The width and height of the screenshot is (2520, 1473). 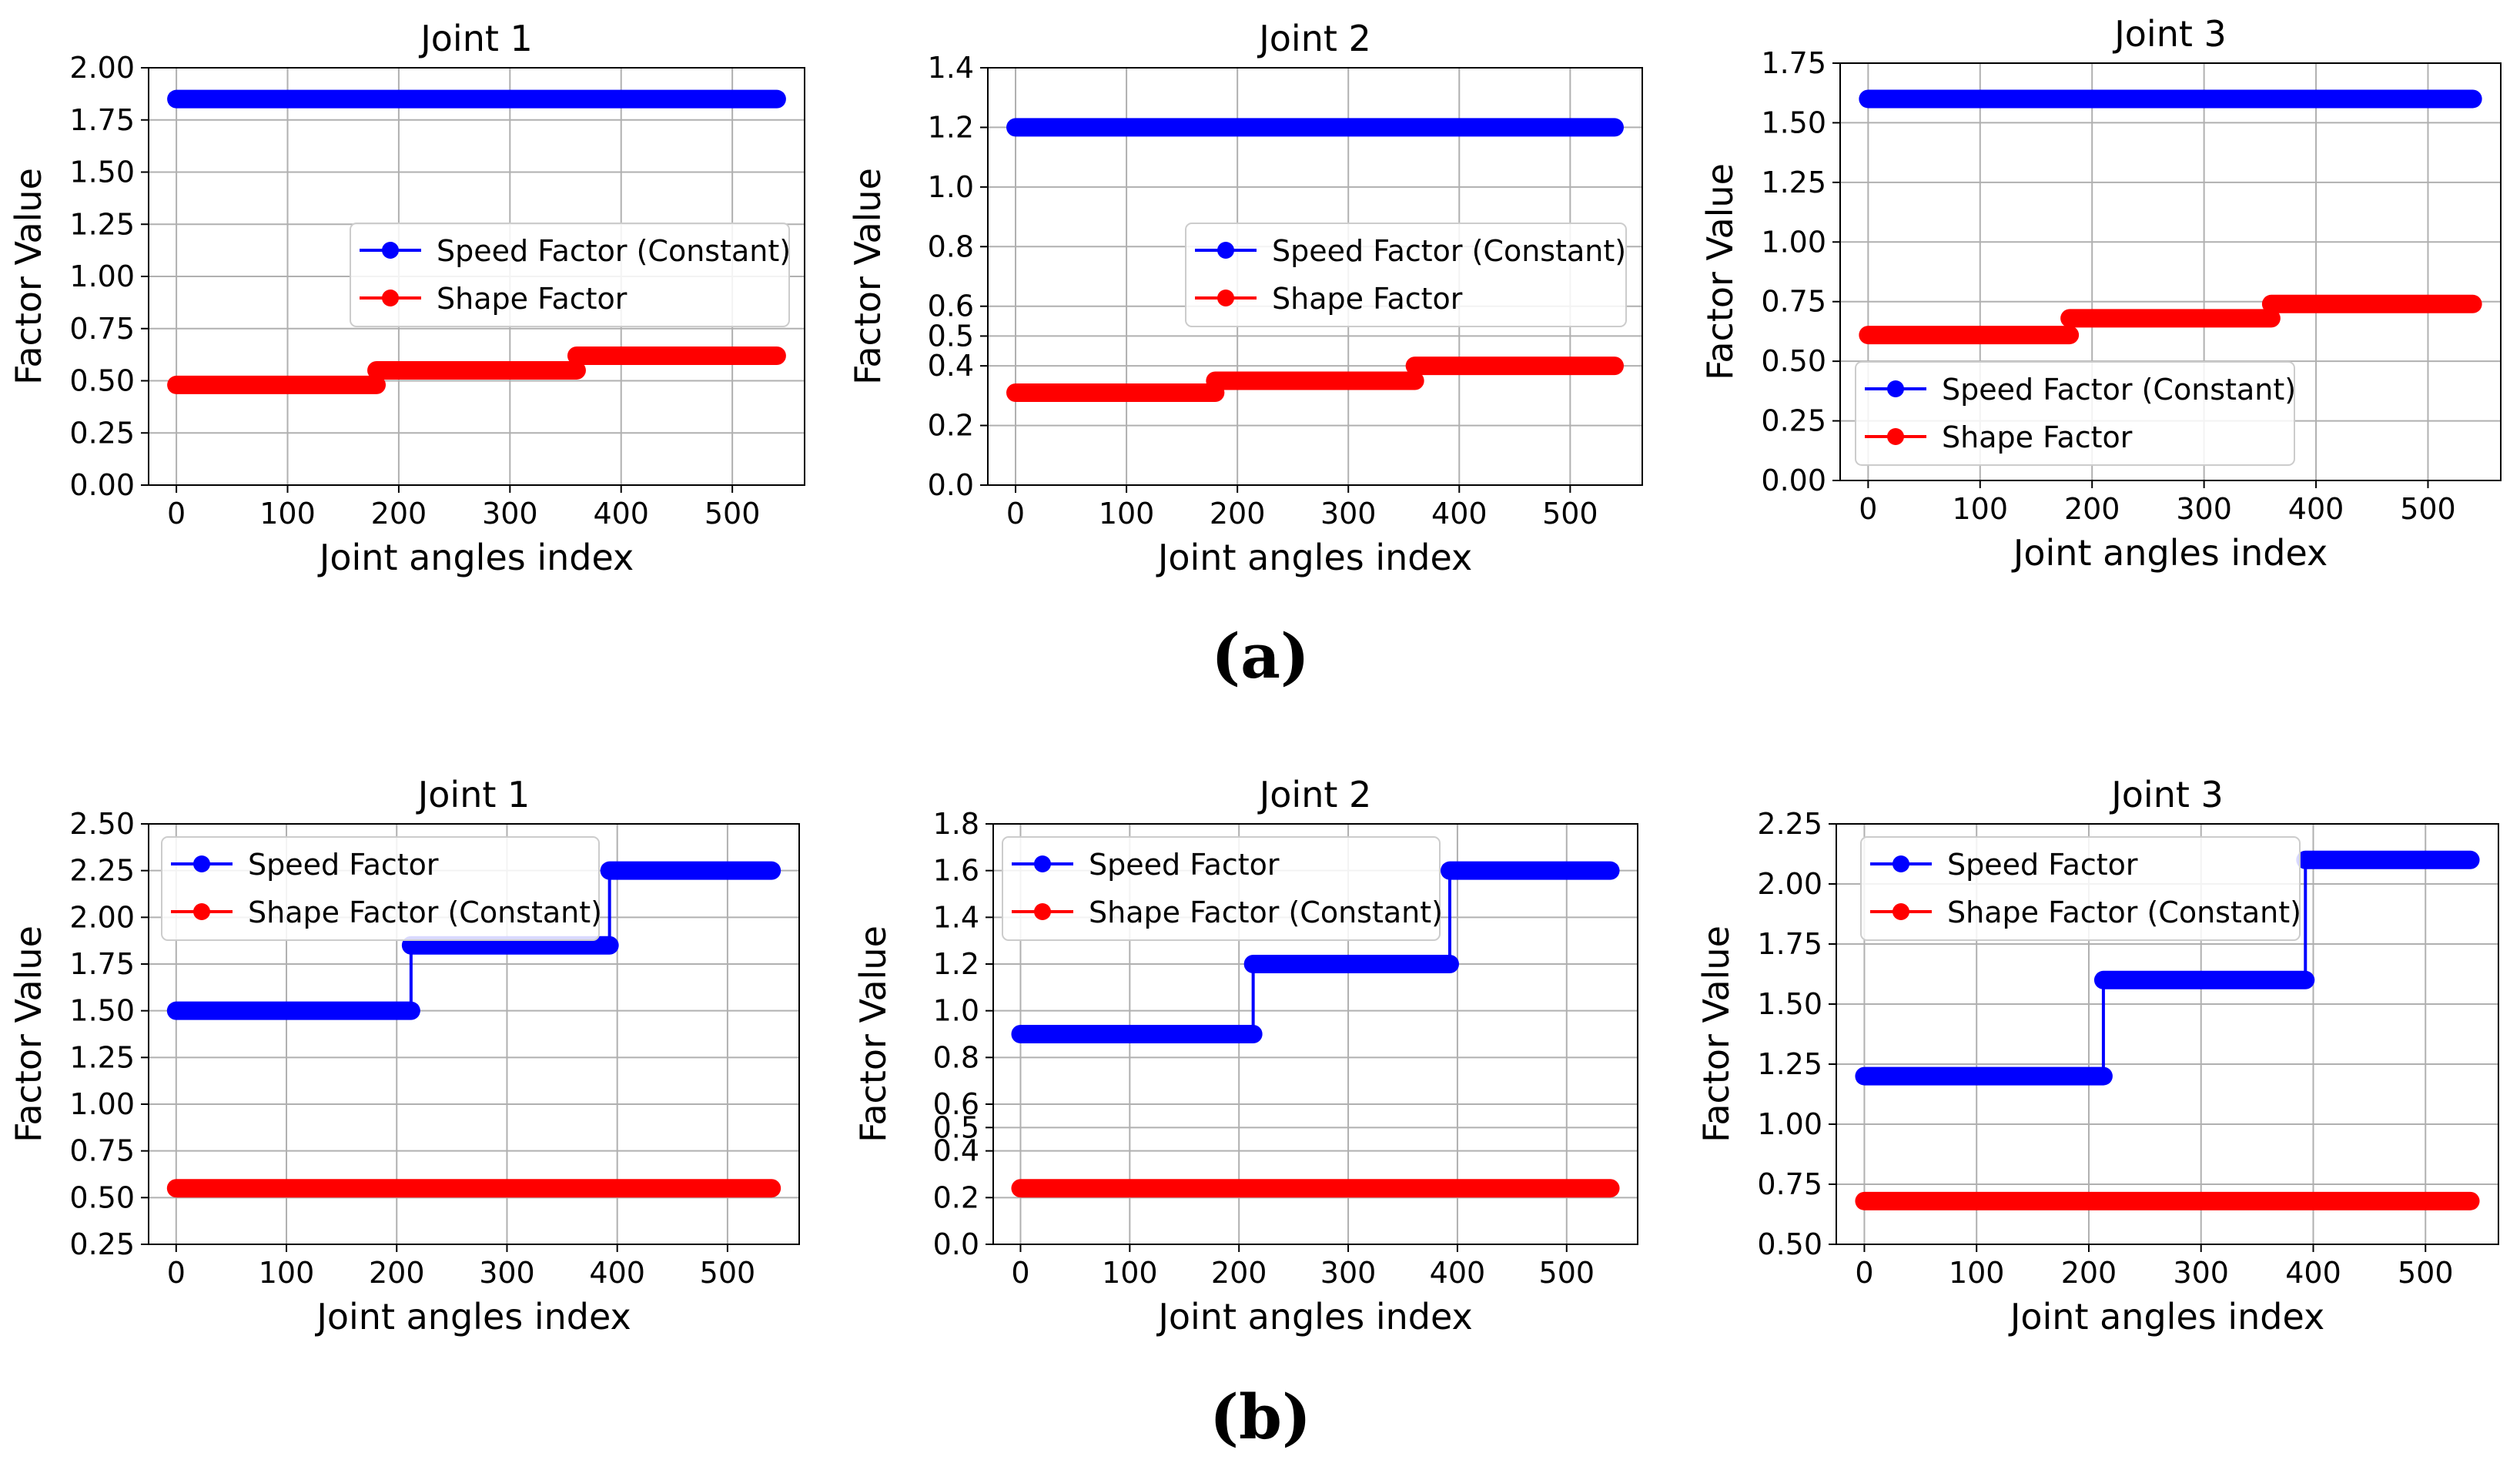 What do you see at coordinates (476, 370) in the screenshot?
I see `series-shape-factor` at bounding box center [476, 370].